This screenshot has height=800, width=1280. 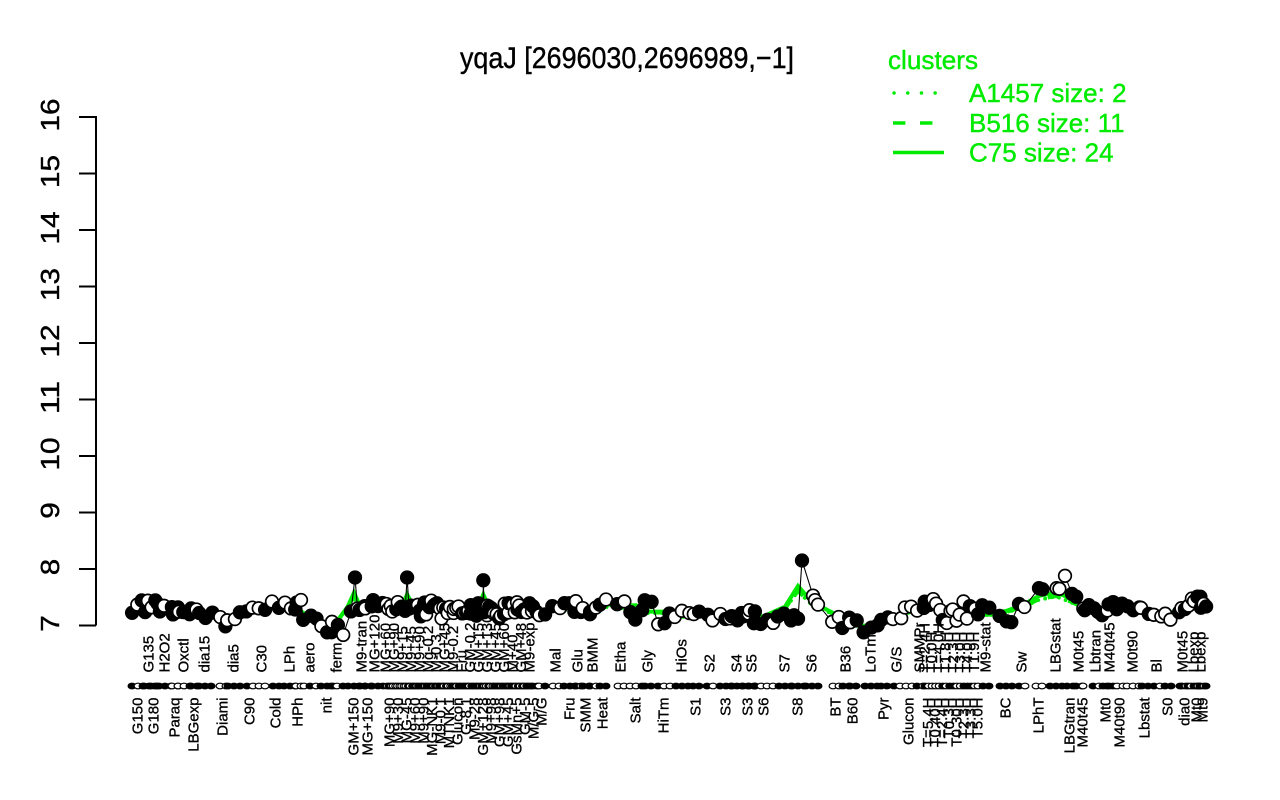 What do you see at coordinates (491, 721) in the screenshot?
I see `svg-text: M9+98` at bounding box center [491, 721].